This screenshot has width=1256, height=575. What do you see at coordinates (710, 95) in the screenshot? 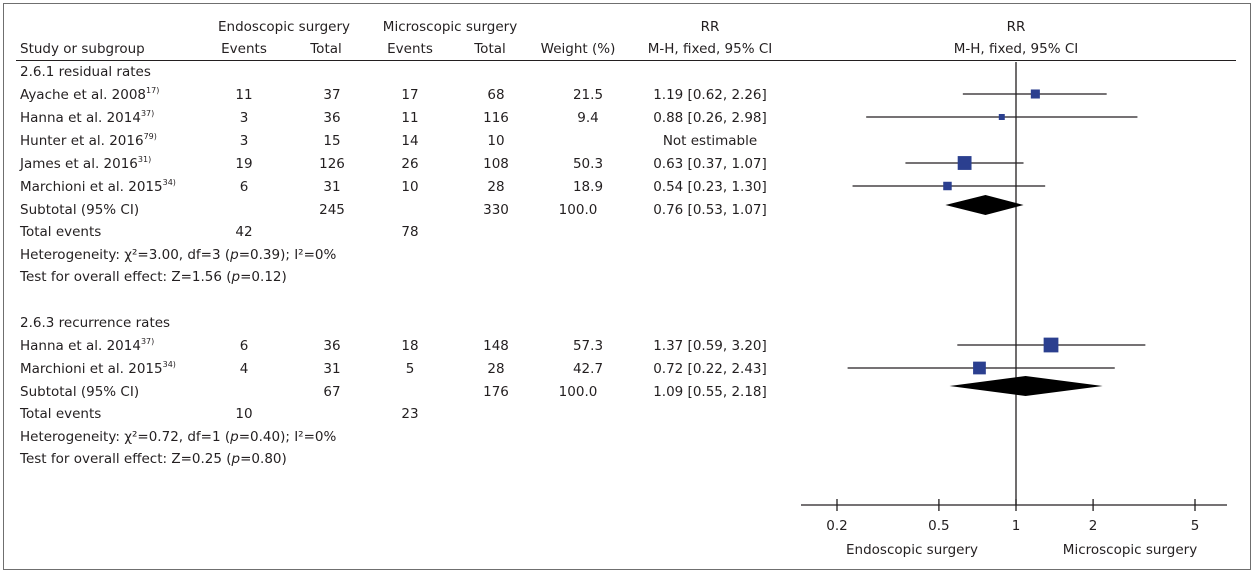
I see `rr-ci-cell: 1.19 [0.62, 2.26]` at bounding box center [710, 95].